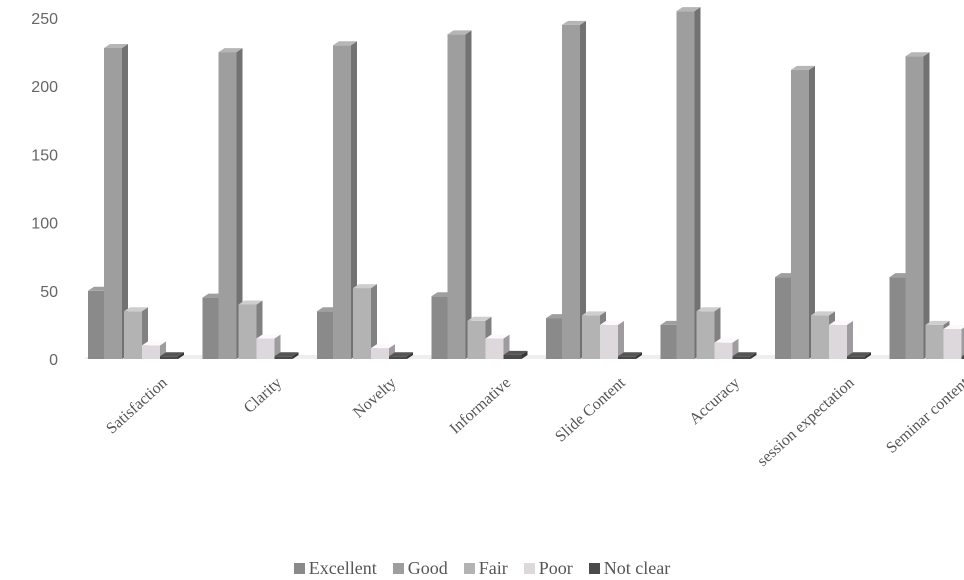  Describe the element at coordinates (49, 292) in the screenshot. I see `y-tick-label: 50` at that location.